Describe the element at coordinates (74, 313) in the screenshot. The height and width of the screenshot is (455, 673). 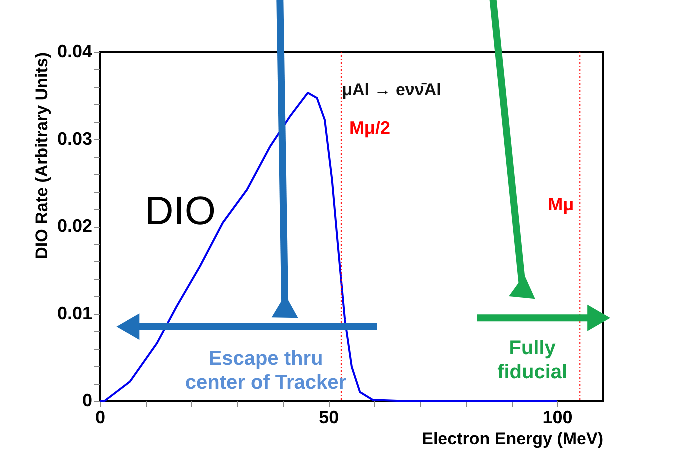
I see `y-tick-label: 0.01` at that location.